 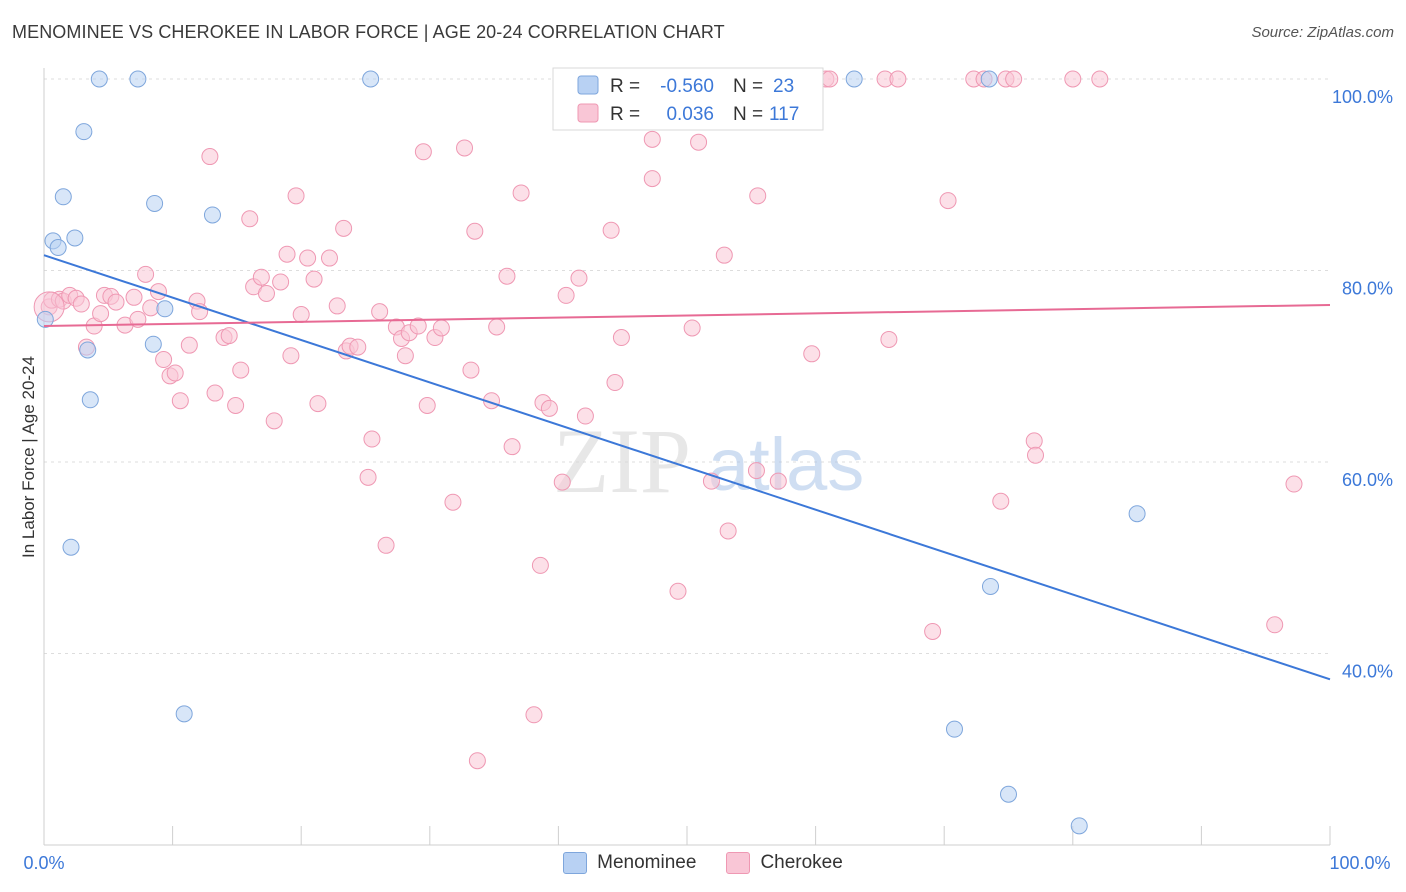 I want to click on x-tick-label-min: 0.0%, so click(x=43, y=863).